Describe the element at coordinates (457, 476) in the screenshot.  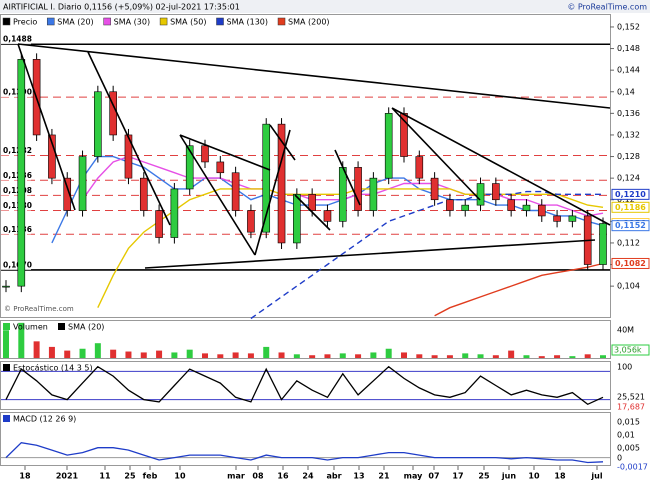
I see `date-label: 17` at that location.